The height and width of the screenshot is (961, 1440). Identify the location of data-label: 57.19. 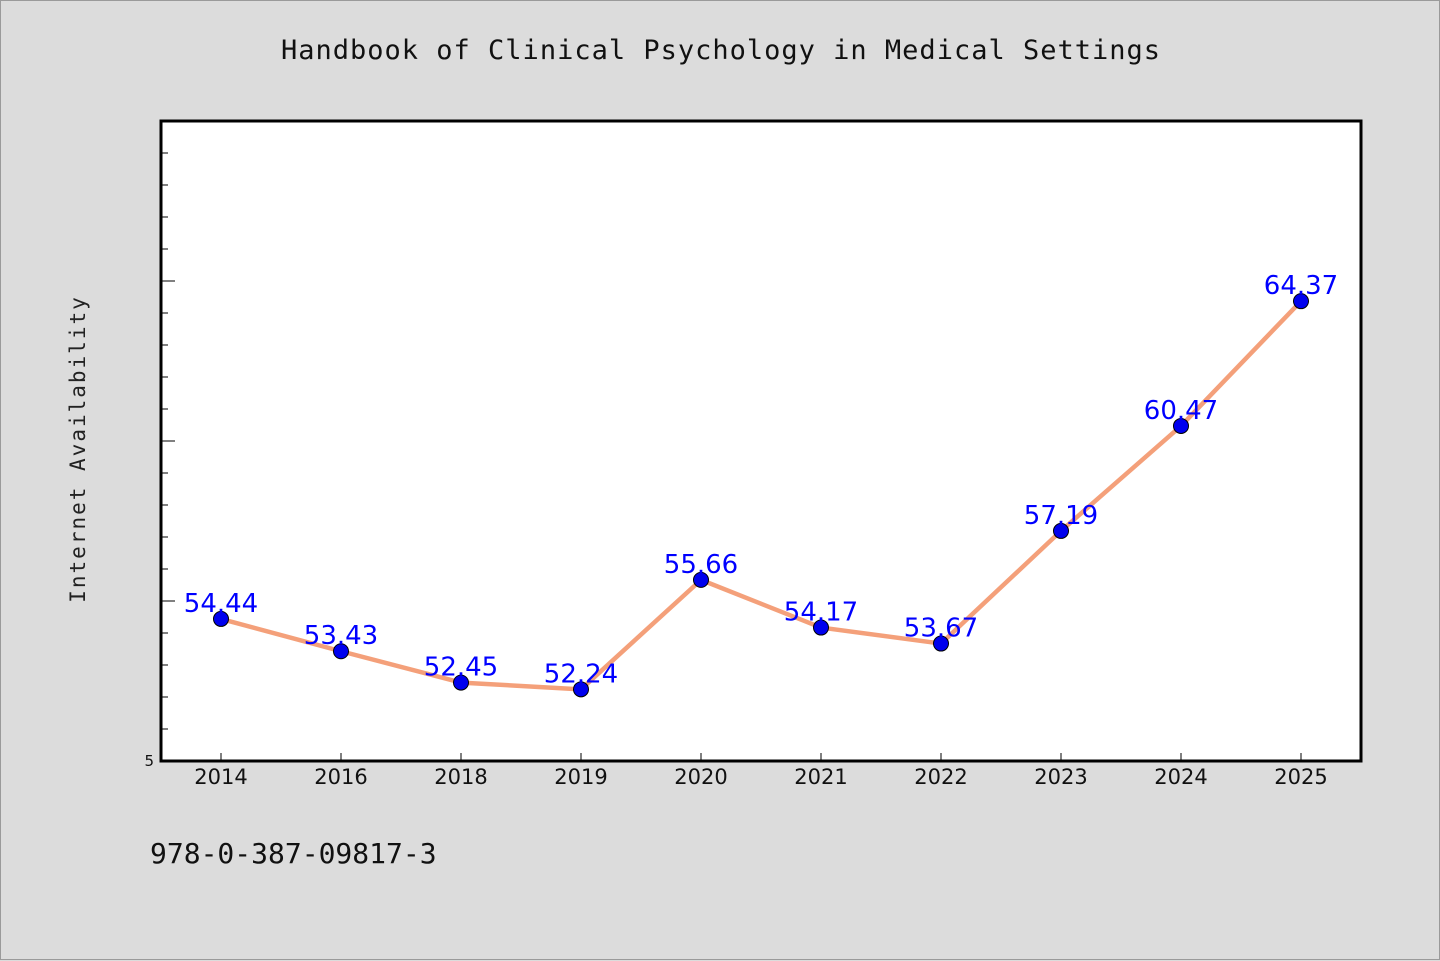
(1061, 516).